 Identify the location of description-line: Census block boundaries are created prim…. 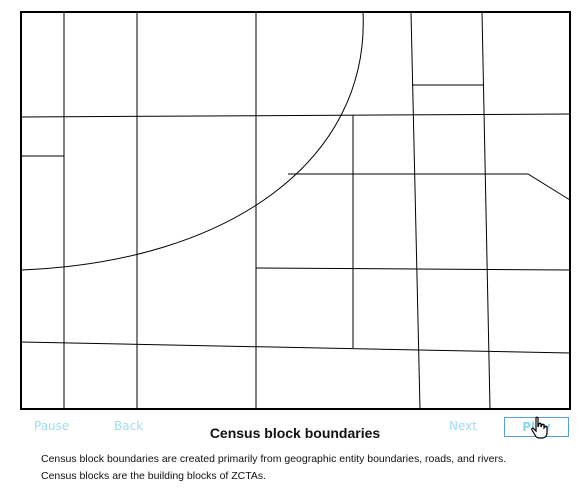
(274, 459).